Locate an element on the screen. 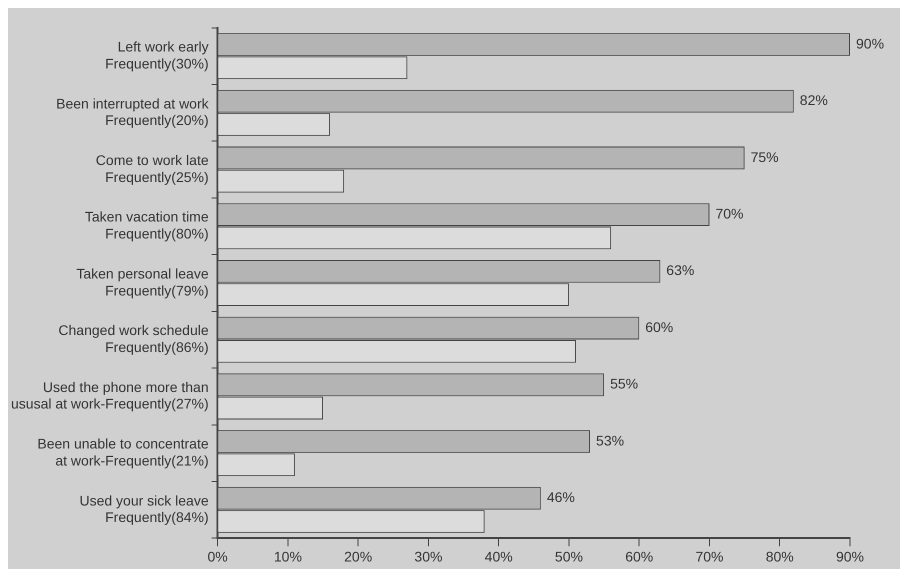  data-label: 70% is located at coordinates (729, 214).